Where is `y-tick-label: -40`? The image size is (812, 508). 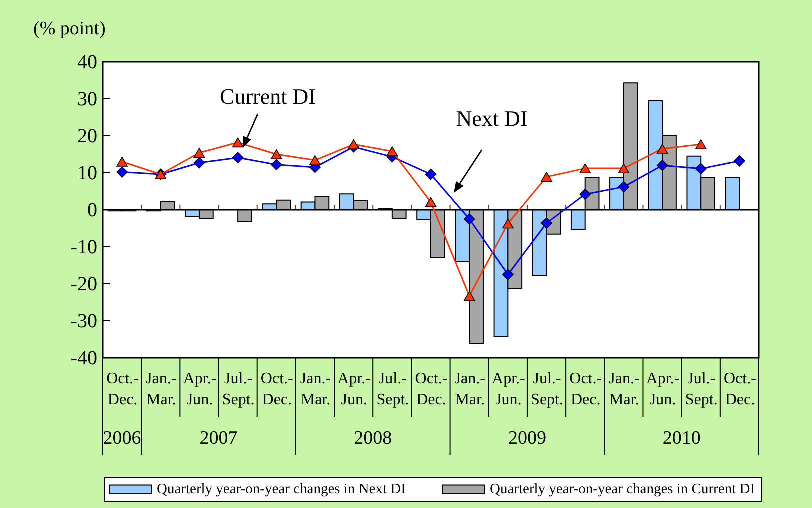
y-tick-label: -40 is located at coordinates (84, 359).